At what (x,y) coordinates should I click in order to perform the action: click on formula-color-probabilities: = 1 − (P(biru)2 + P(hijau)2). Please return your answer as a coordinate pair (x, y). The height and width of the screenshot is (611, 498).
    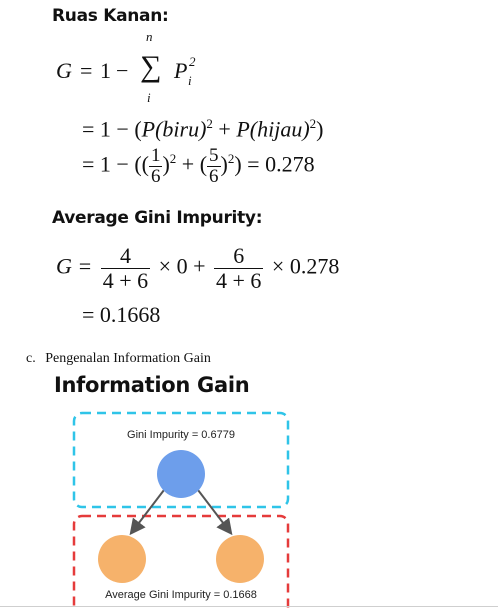
    Looking at the image, I should click on (202, 129).